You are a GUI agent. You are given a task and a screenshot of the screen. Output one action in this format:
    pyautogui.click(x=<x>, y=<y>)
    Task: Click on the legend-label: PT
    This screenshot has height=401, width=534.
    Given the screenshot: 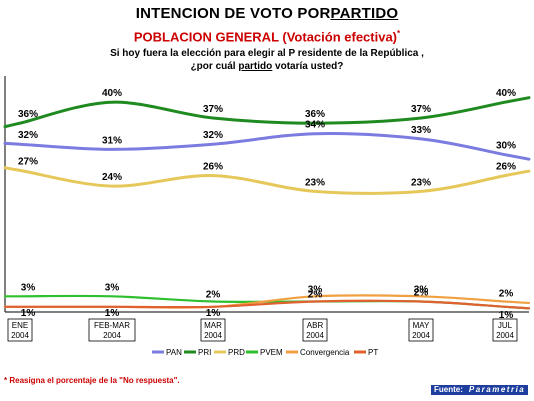 What is the action you would take?
    pyautogui.click(x=373, y=352)
    